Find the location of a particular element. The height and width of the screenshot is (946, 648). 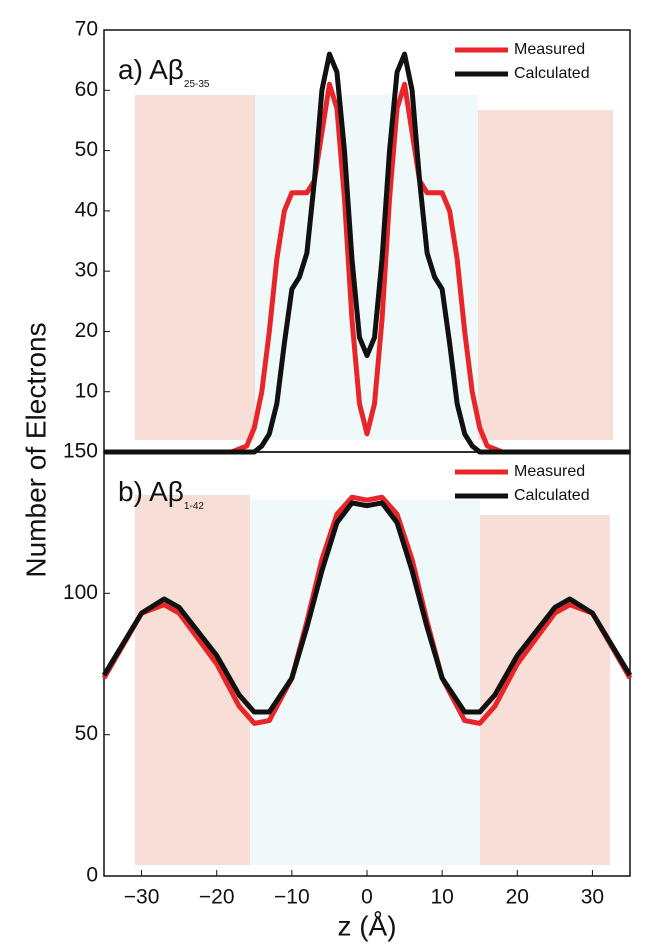

y-tick-label: 70 is located at coordinates (86, 29).